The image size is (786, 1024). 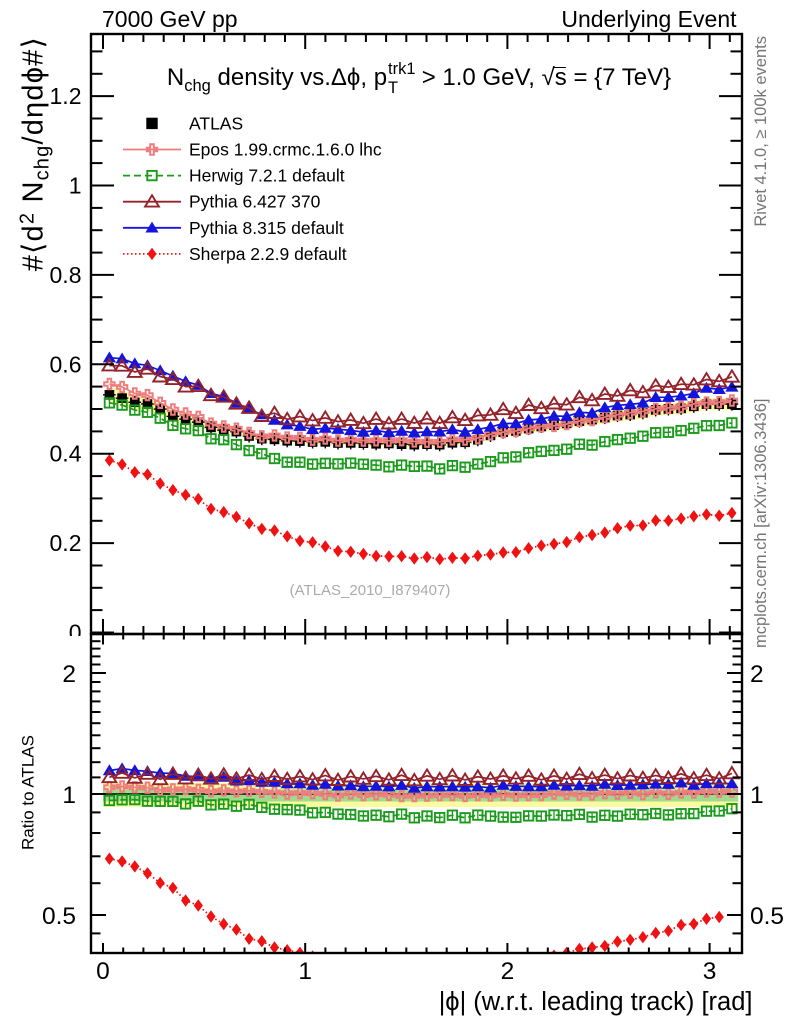 What do you see at coordinates (170, 19) in the screenshot?
I see `svg-text: 7000 GeV pp` at bounding box center [170, 19].